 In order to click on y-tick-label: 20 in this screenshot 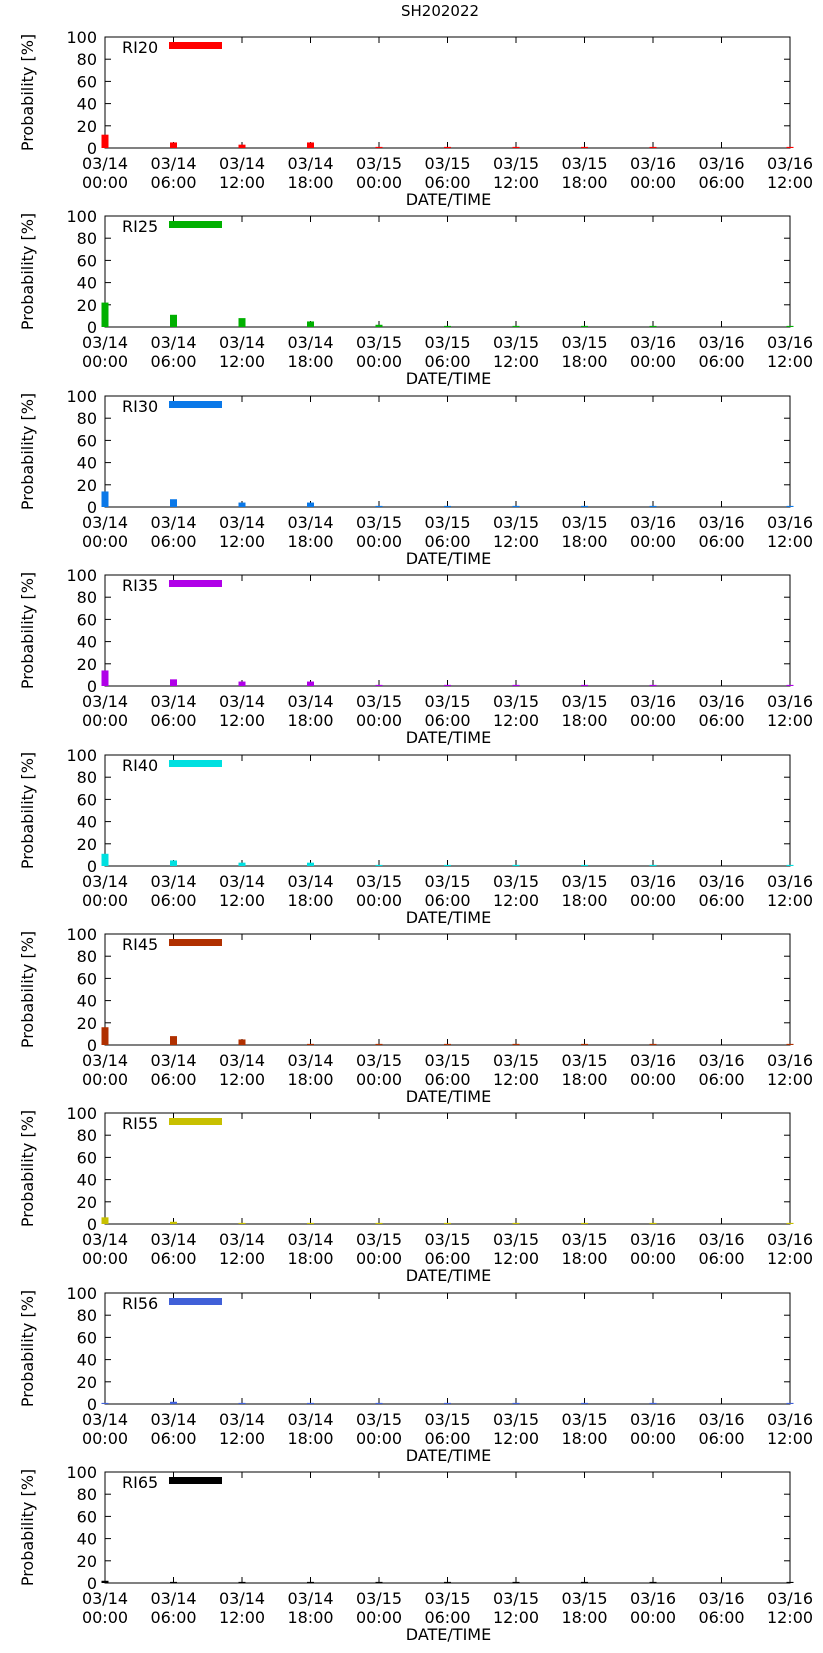, I will do `click(87, 305)`.